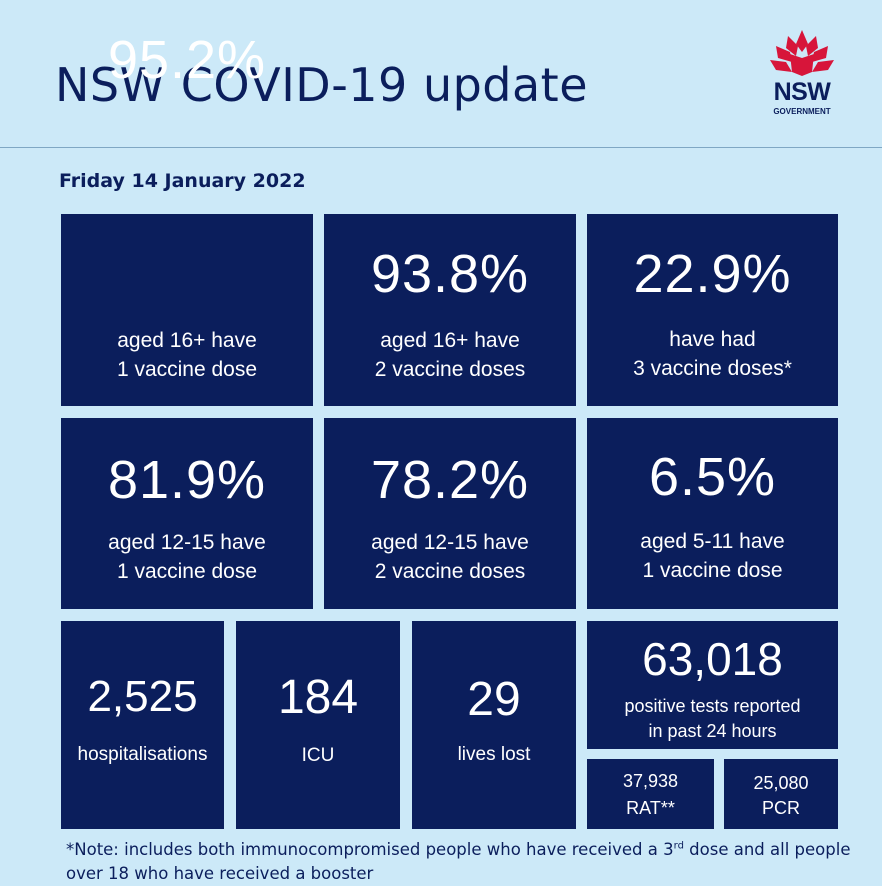  What do you see at coordinates (142, 696) in the screenshot?
I see `stat-value: 2,525` at bounding box center [142, 696].